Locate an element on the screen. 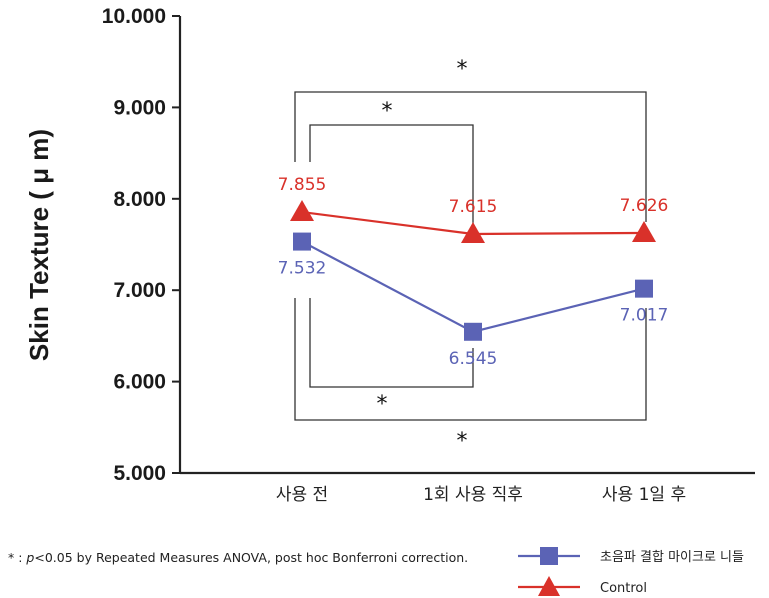 Image resolution: width=769 pixels, height=598 pixels. legend-label: Control is located at coordinates (623, 588).